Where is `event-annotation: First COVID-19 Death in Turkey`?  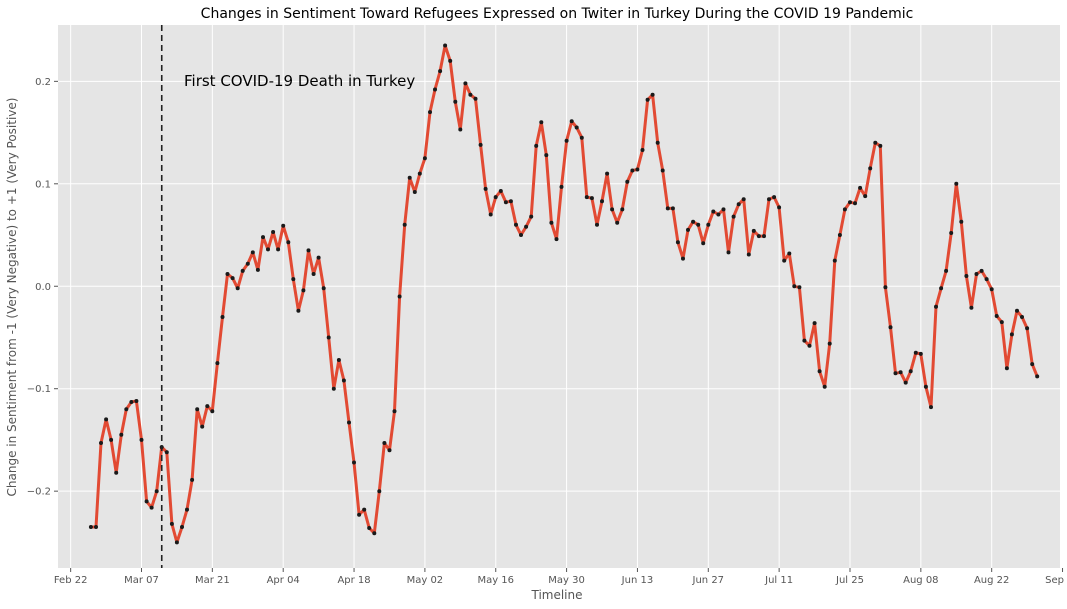 event-annotation: First COVID-19 Death in Turkey is located at coordinates (299, 81).